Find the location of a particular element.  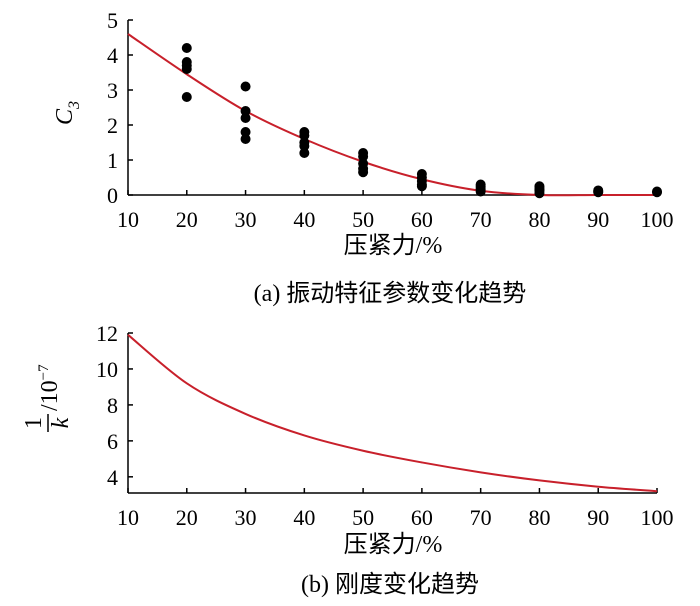

b-y-tick-label: 10 is located at coordinates (107, 369).